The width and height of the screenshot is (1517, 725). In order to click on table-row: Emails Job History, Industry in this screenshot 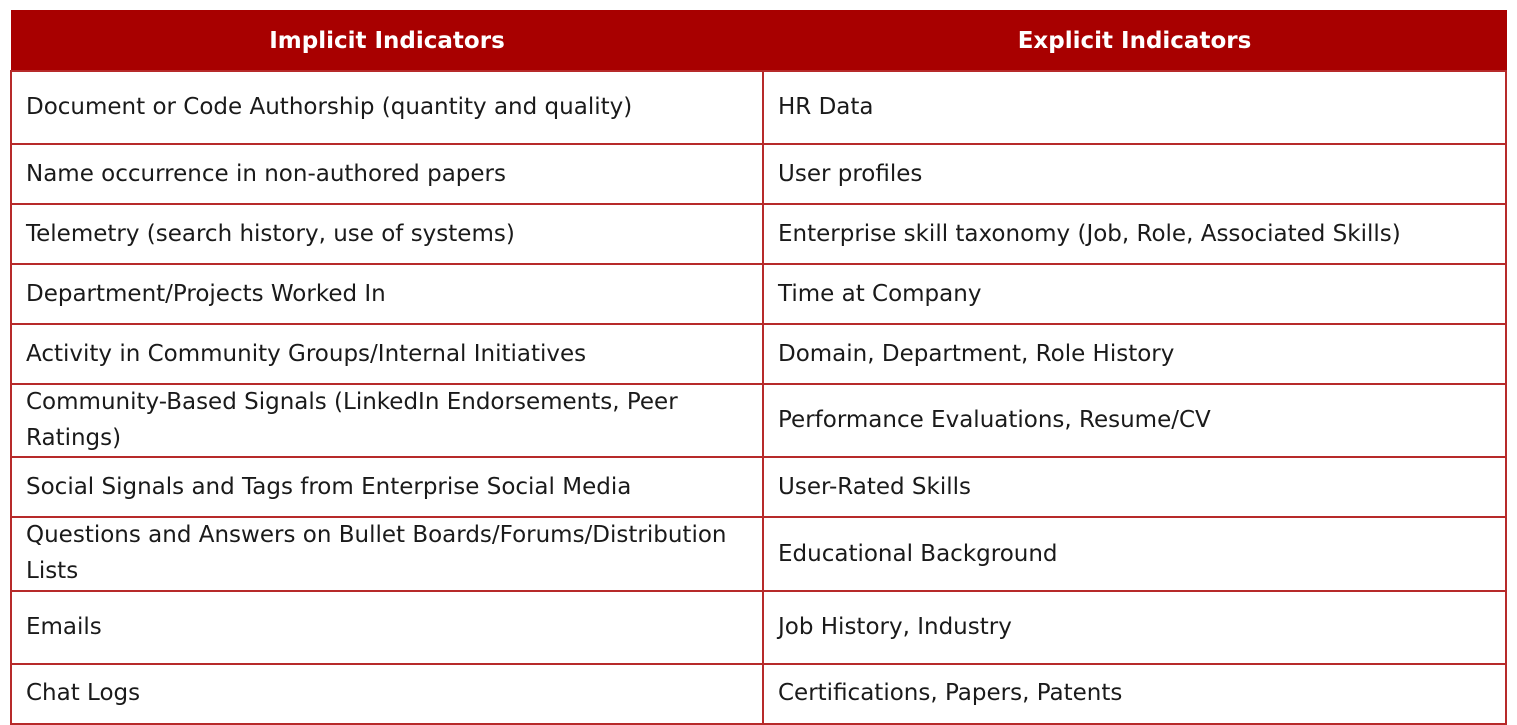, I will do `click(758, 627)`.